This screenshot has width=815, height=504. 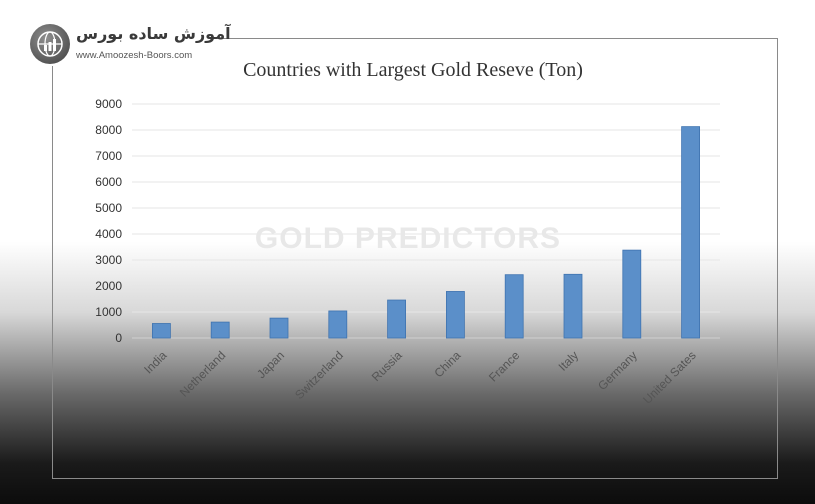 What do you see at coordinates (270, 364) in the screenshot?
I see `x-tick-label: Japan` at bounding box center [270, 364].